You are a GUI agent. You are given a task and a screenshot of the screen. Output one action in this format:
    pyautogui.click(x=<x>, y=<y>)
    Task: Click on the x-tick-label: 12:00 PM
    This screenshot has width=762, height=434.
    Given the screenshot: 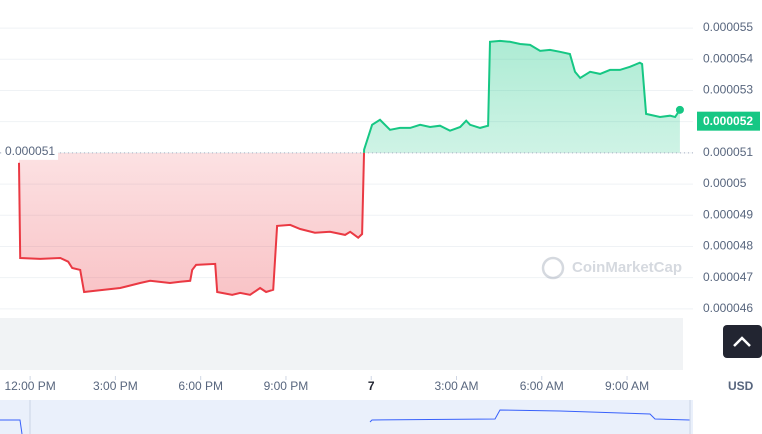 What is the action you would take?
    pyautogui.click(x=29, y=386)
    